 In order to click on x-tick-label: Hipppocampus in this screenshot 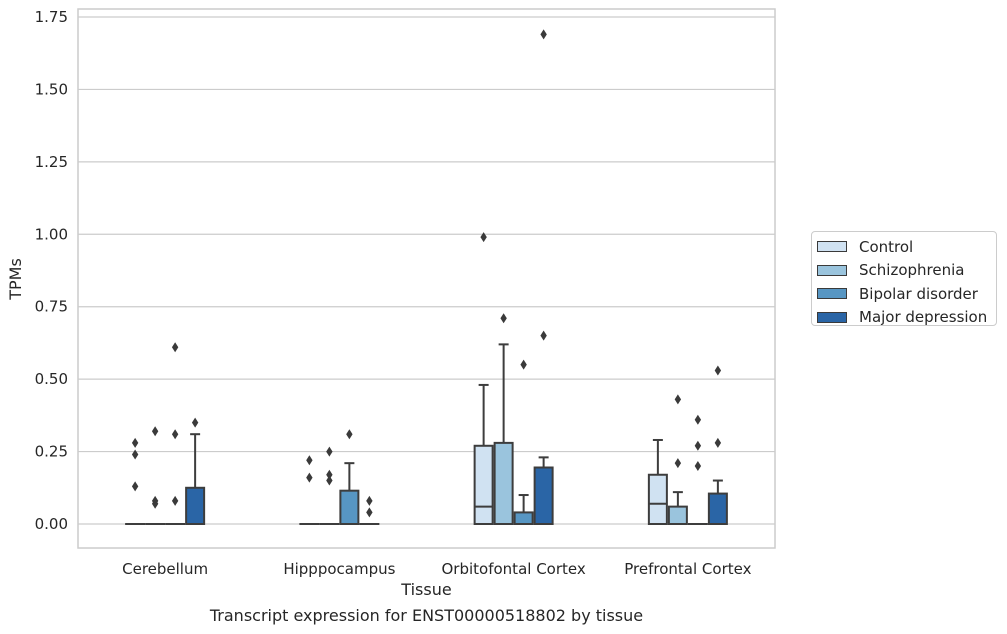, I will do `click(339, 569)`.